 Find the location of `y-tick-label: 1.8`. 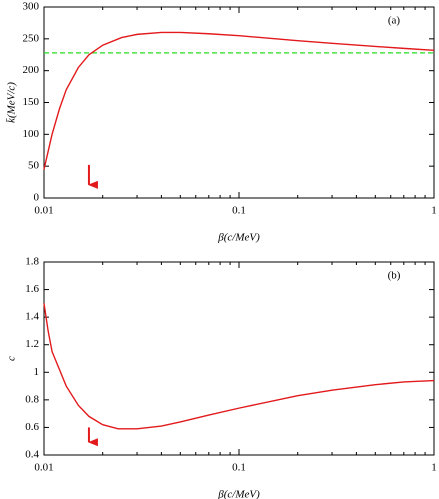

y-tick-label: 1.8 is located at coordinates (32, 262).